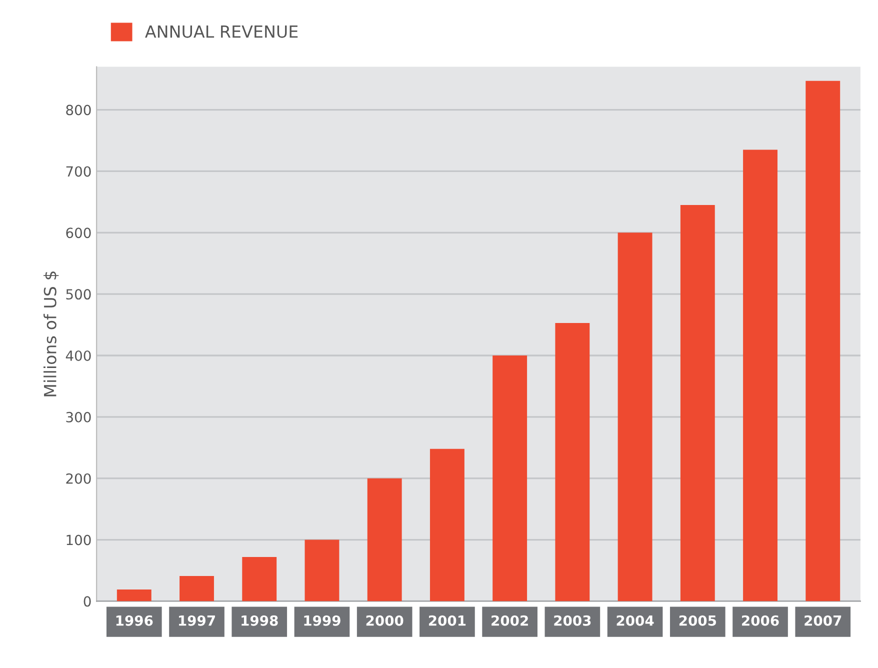  What do you see at coordinates (322, 620) in the screenshot?
I see `x-tick-label: 1999` at bounding box center [322, 620].